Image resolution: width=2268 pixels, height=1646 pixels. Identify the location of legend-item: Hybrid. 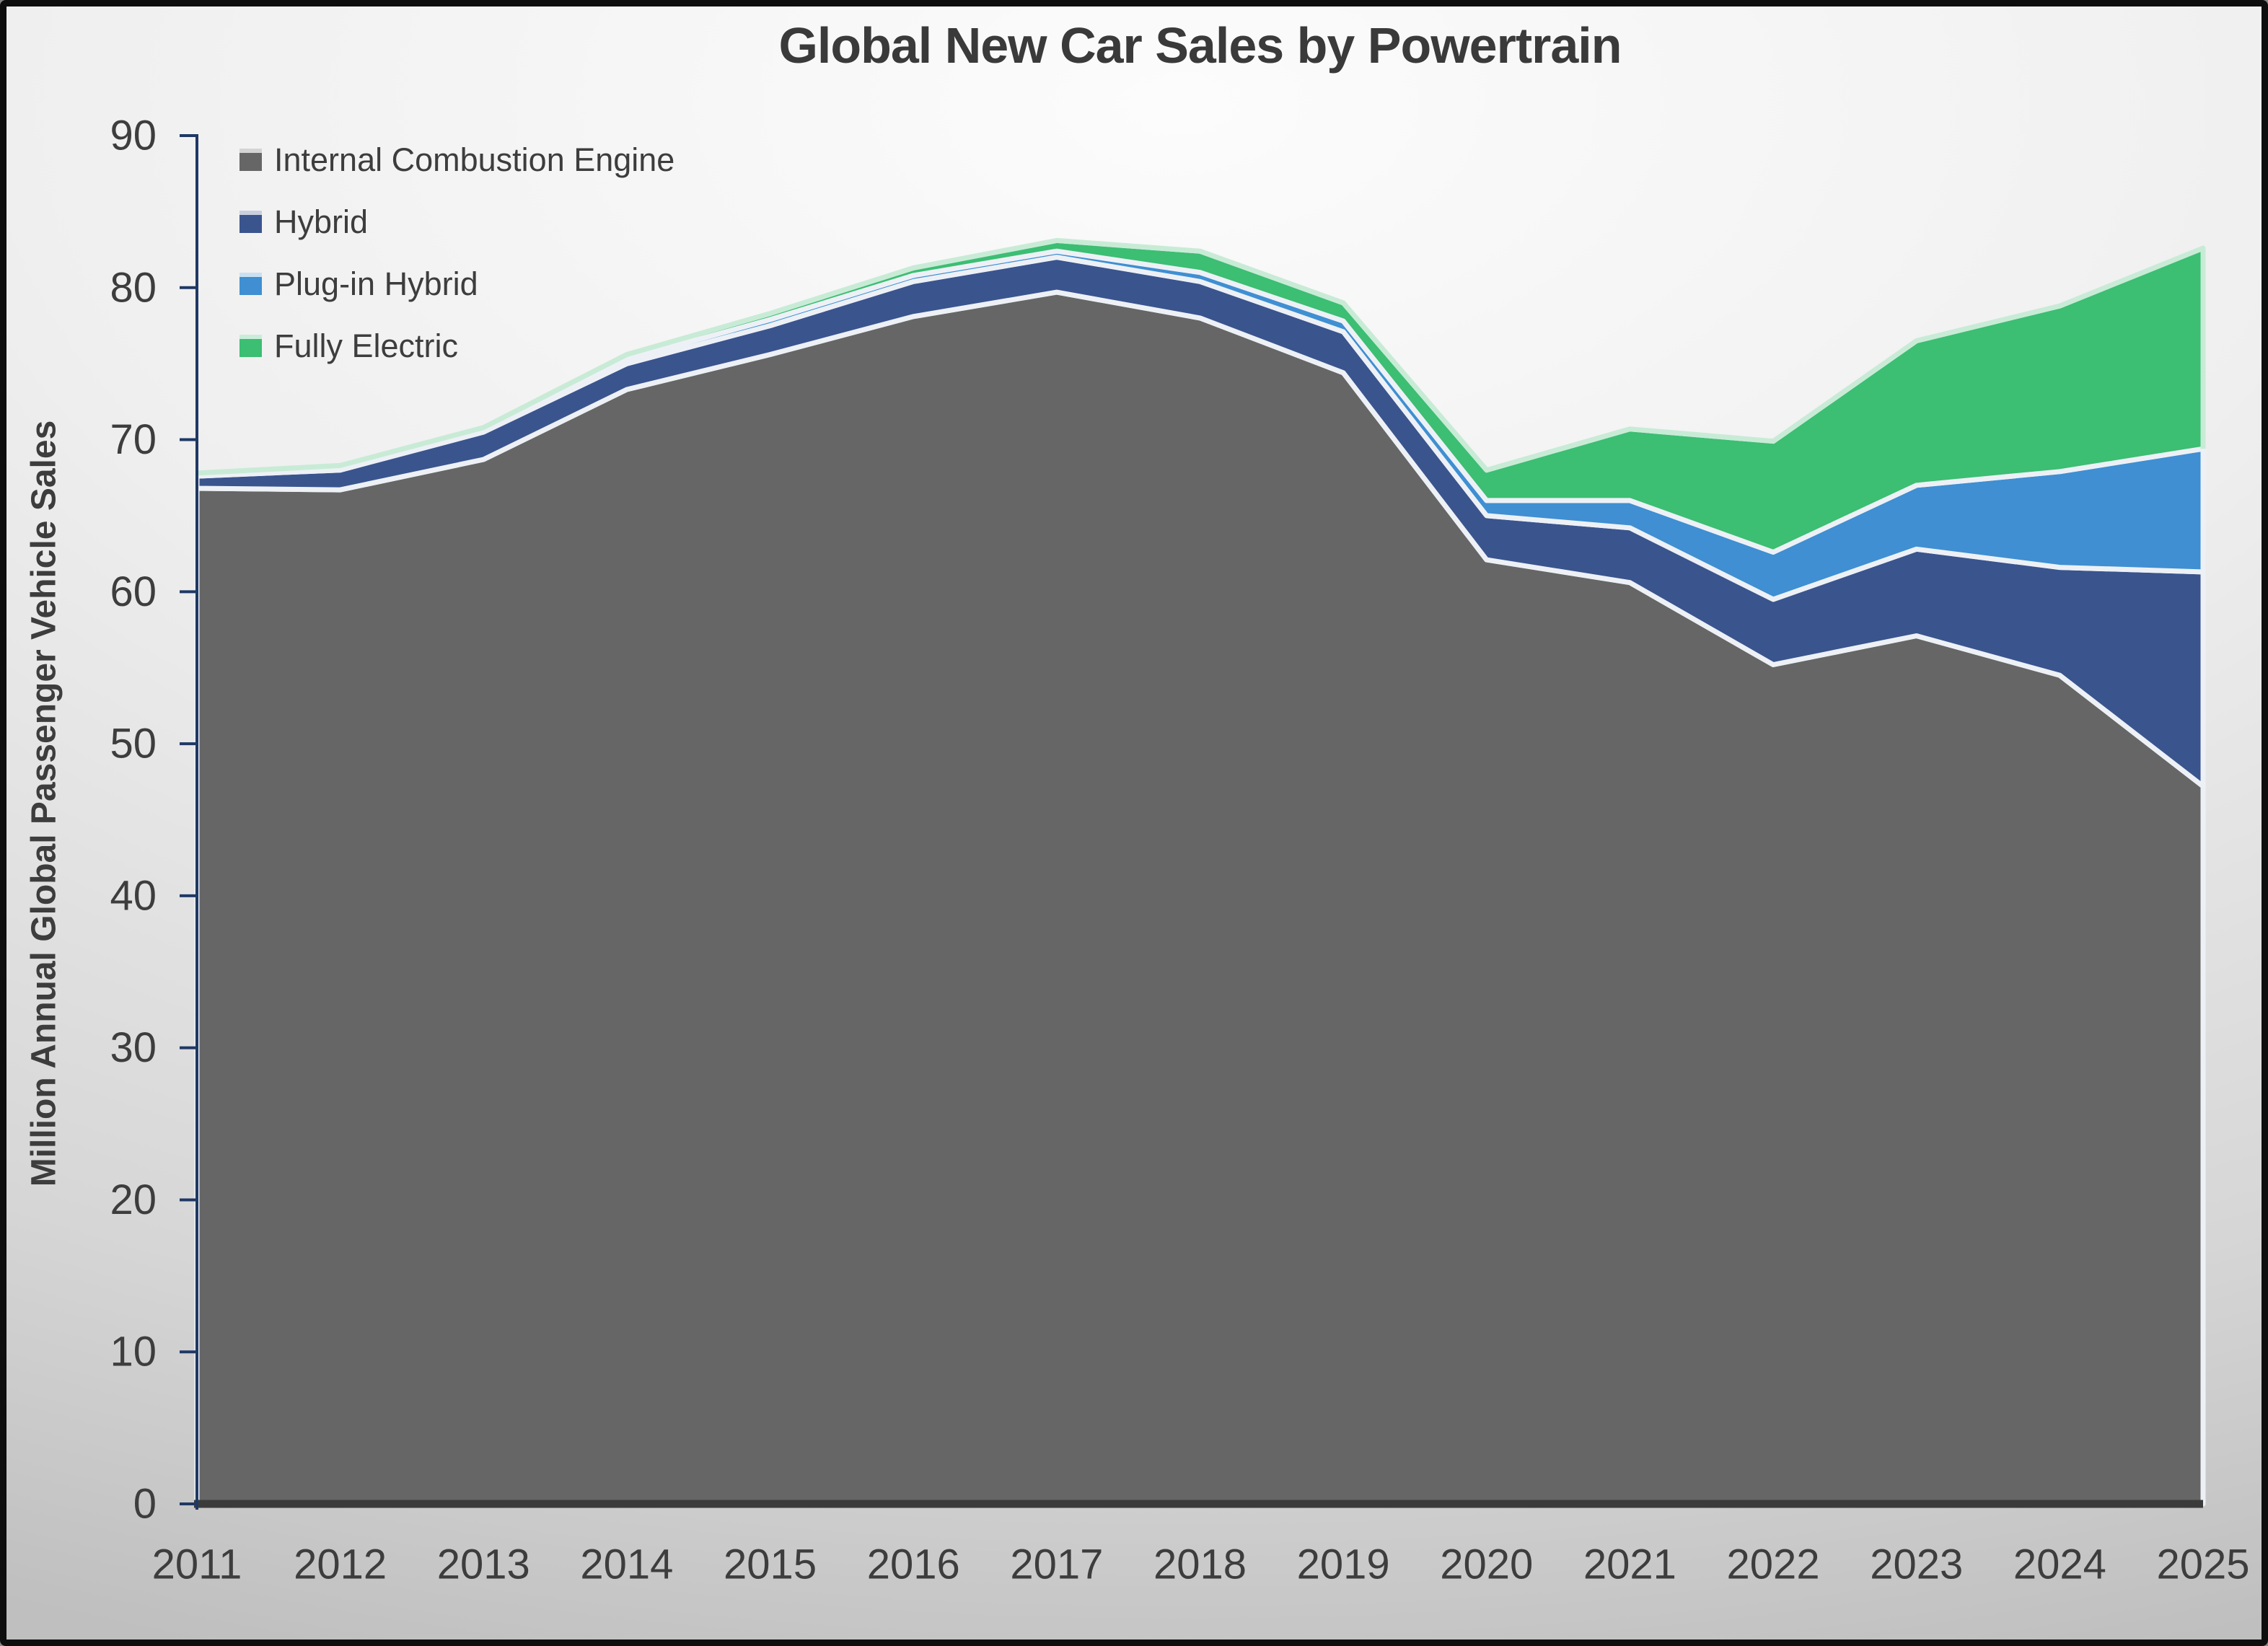
(456, 221).